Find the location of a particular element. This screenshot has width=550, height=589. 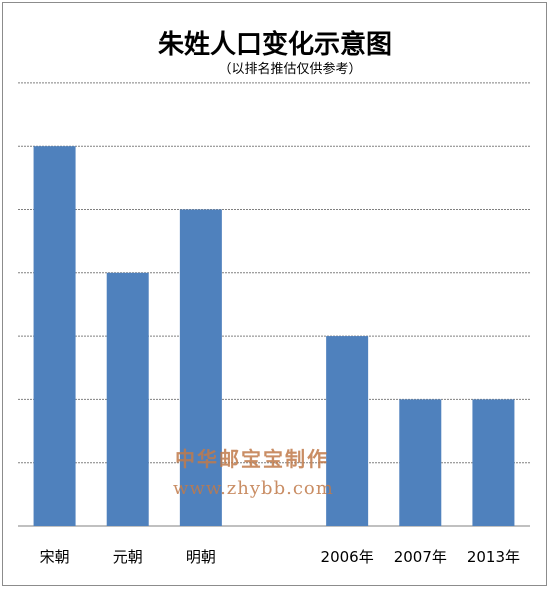

watermark-text: 中华邮宝宝制作 is located at coordinates (252, 459).